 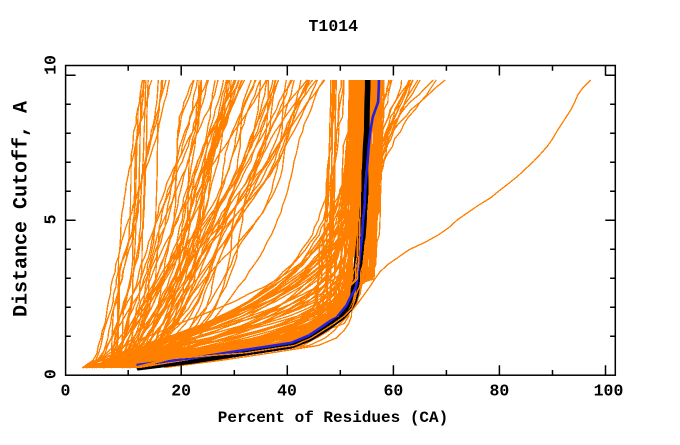 What do you see at coordinates (51, 65) in the screenshot?
I see `svg-text: 10` at bounding box center [51, 65].